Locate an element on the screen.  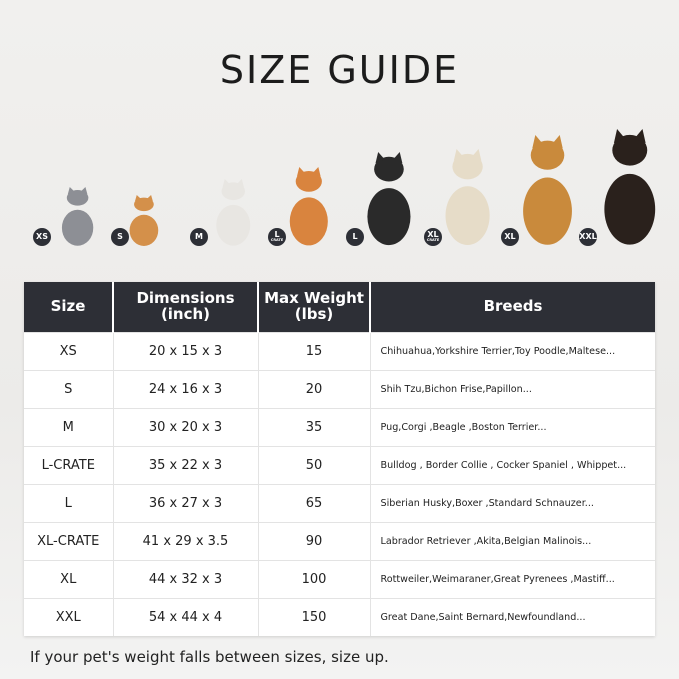
column-header: Size is located at coordinates (69, 307).